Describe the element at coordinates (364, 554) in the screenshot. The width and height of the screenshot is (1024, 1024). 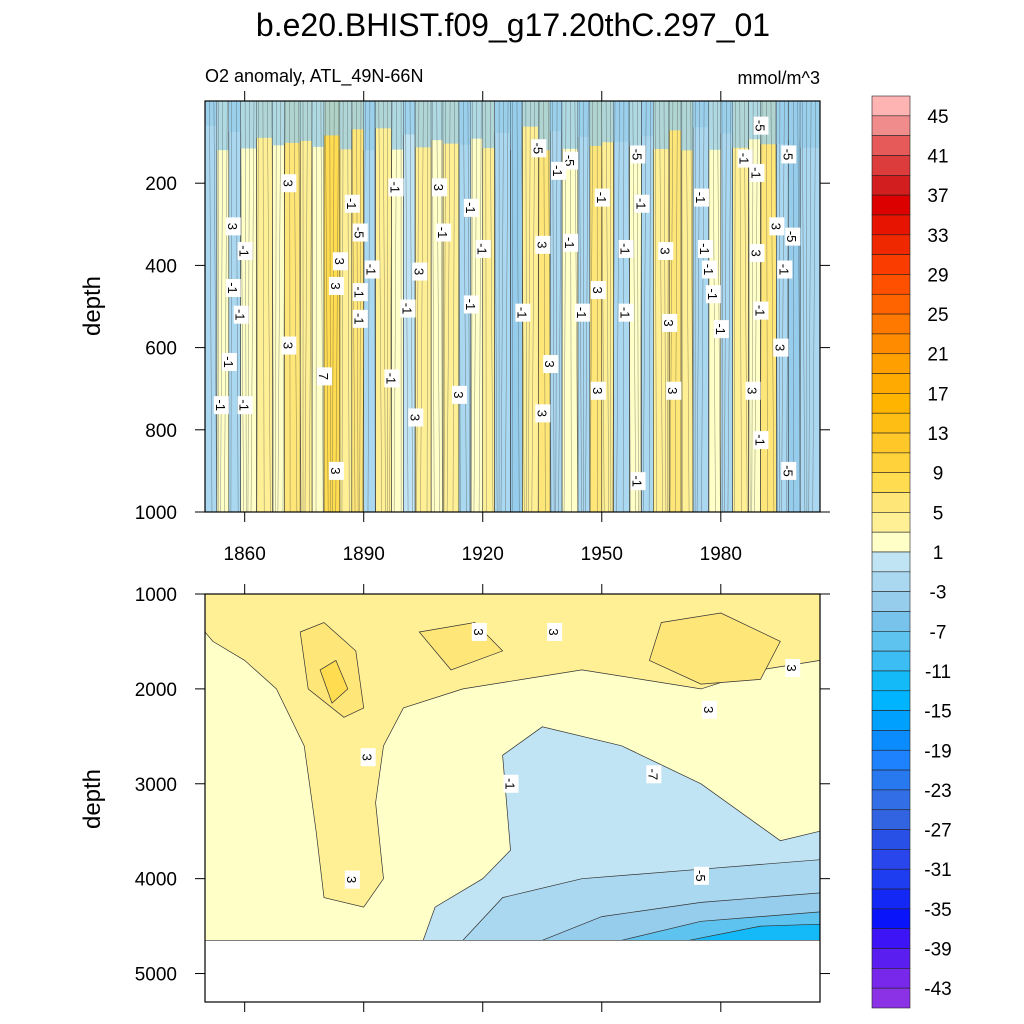
I see `upper-x-tick-label: 1890` at that location.